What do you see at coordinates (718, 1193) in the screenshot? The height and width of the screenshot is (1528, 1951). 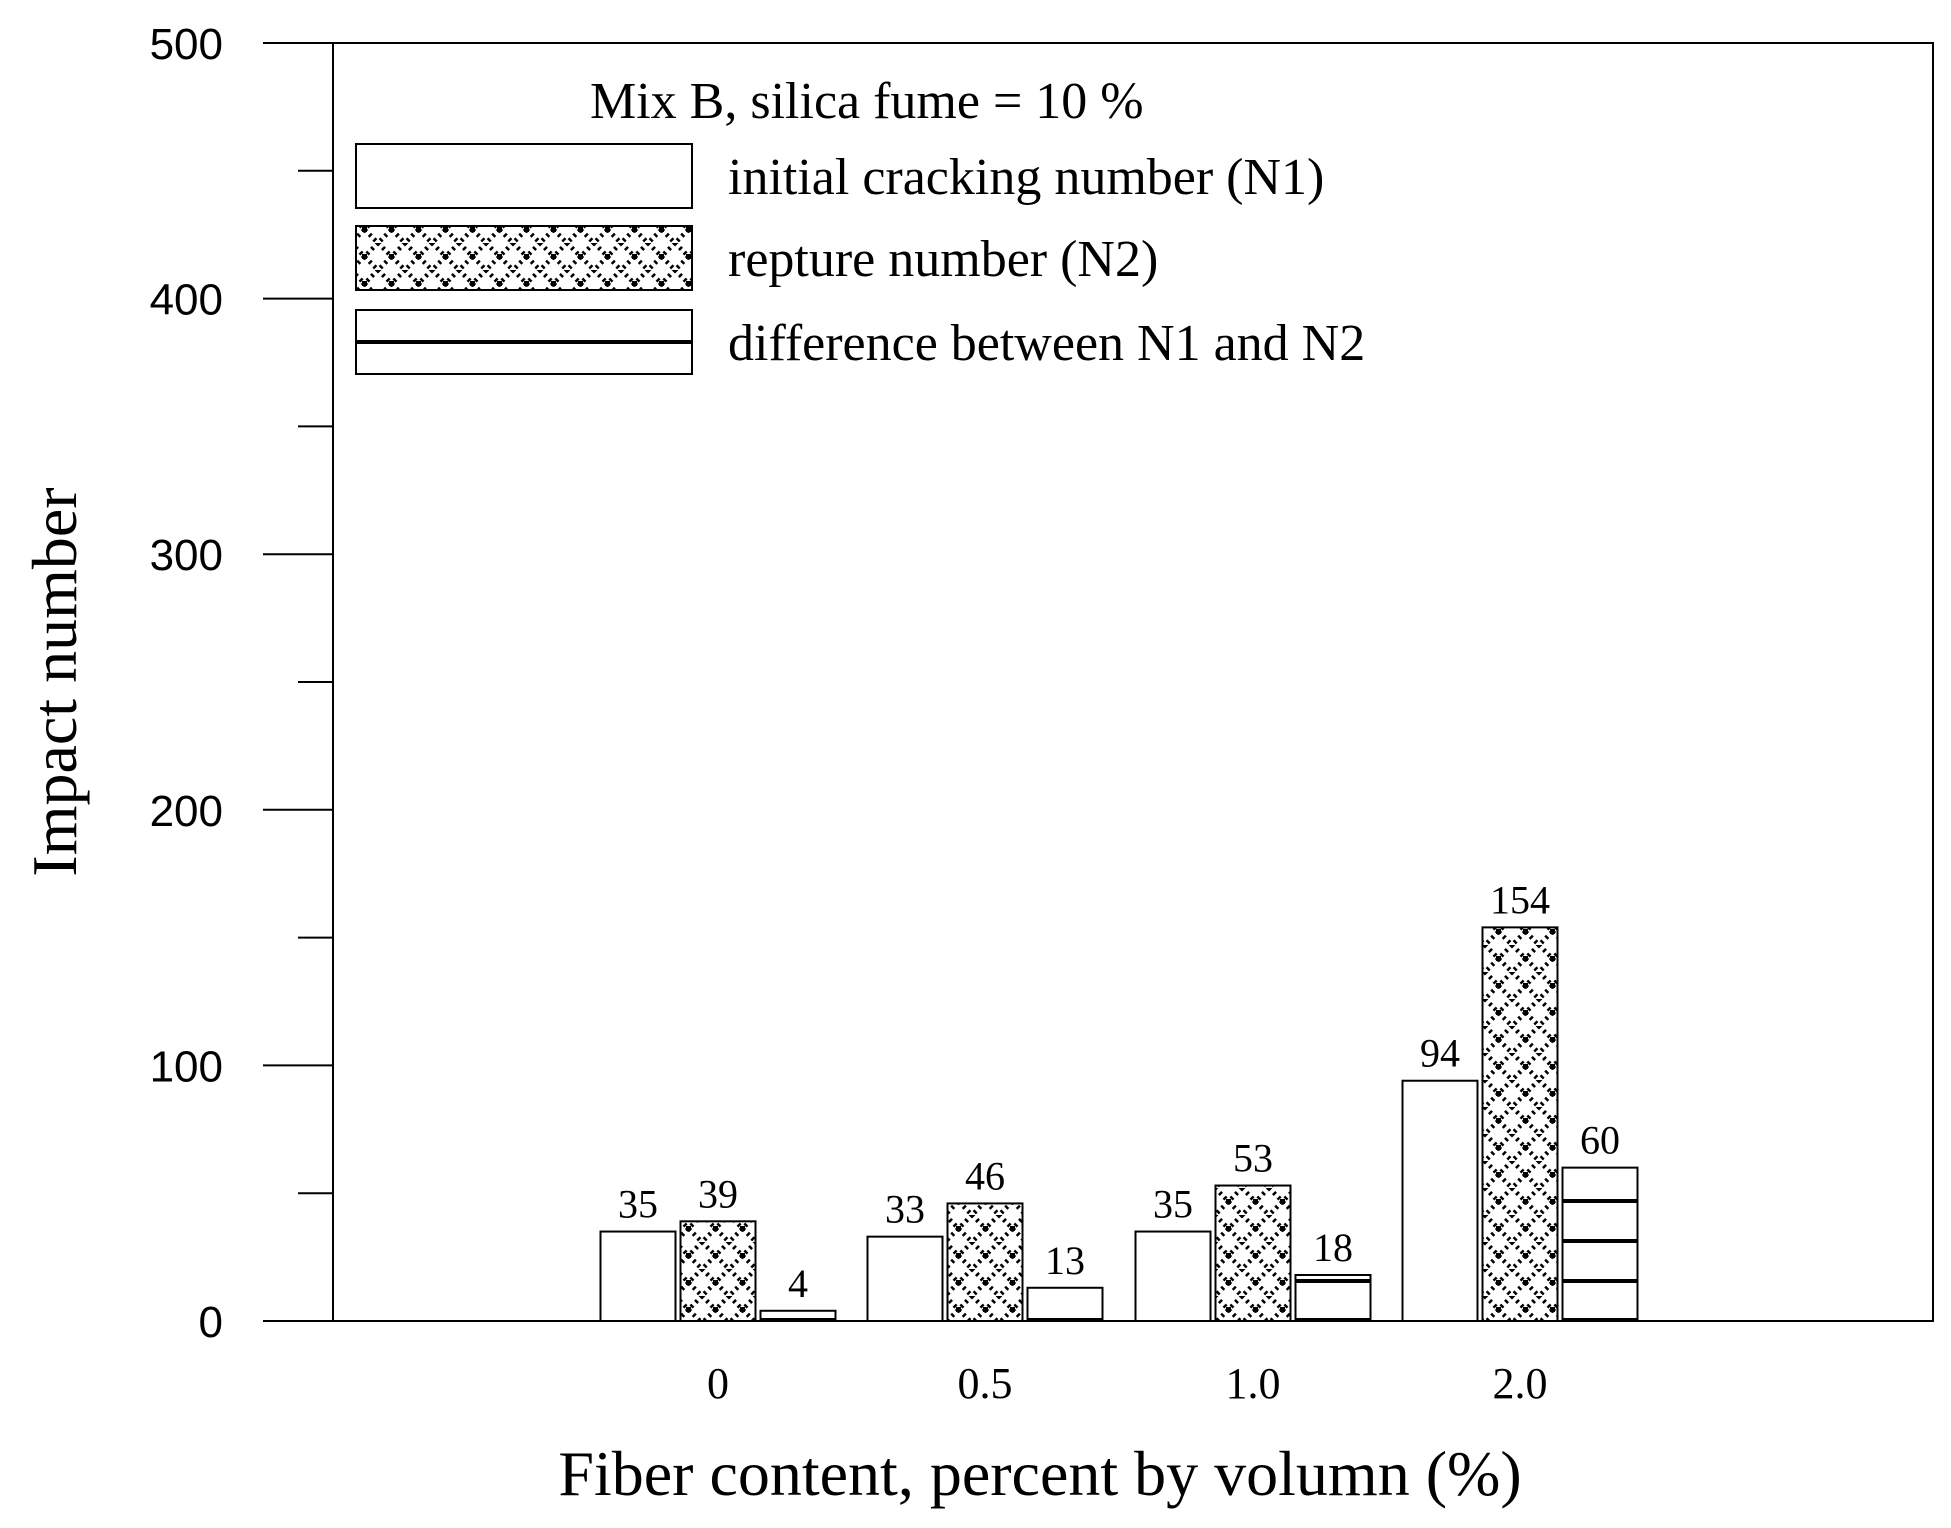 I see `data-label: 39` at bounding box center [718, 1193].